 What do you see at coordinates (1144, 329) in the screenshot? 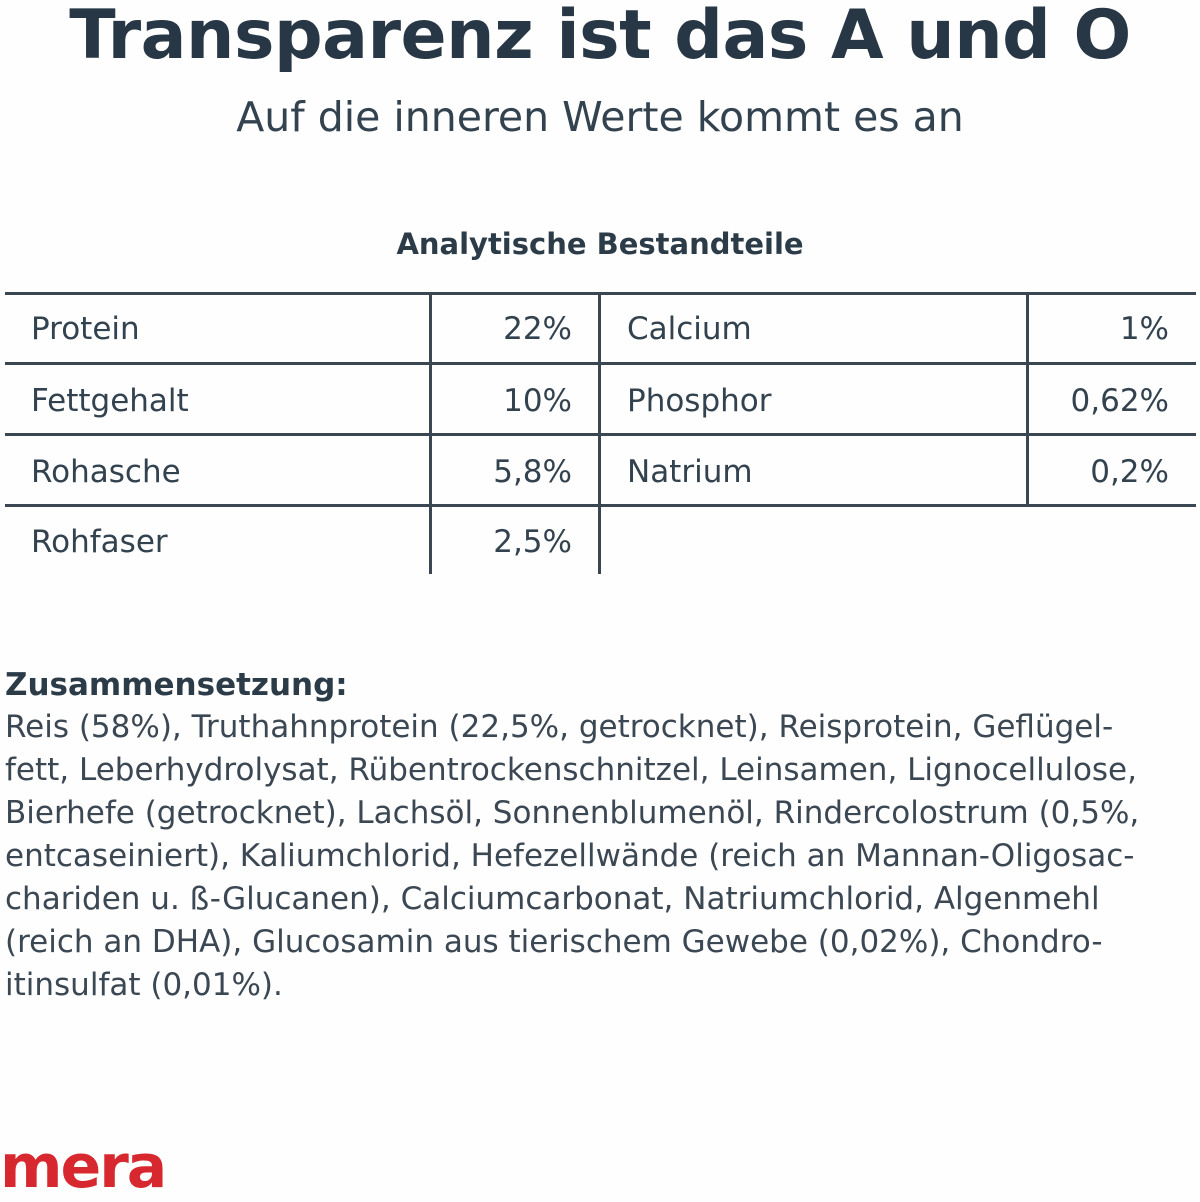
I see `nutrient-value-calcium: 1%` at bounding box center [1144, 329].